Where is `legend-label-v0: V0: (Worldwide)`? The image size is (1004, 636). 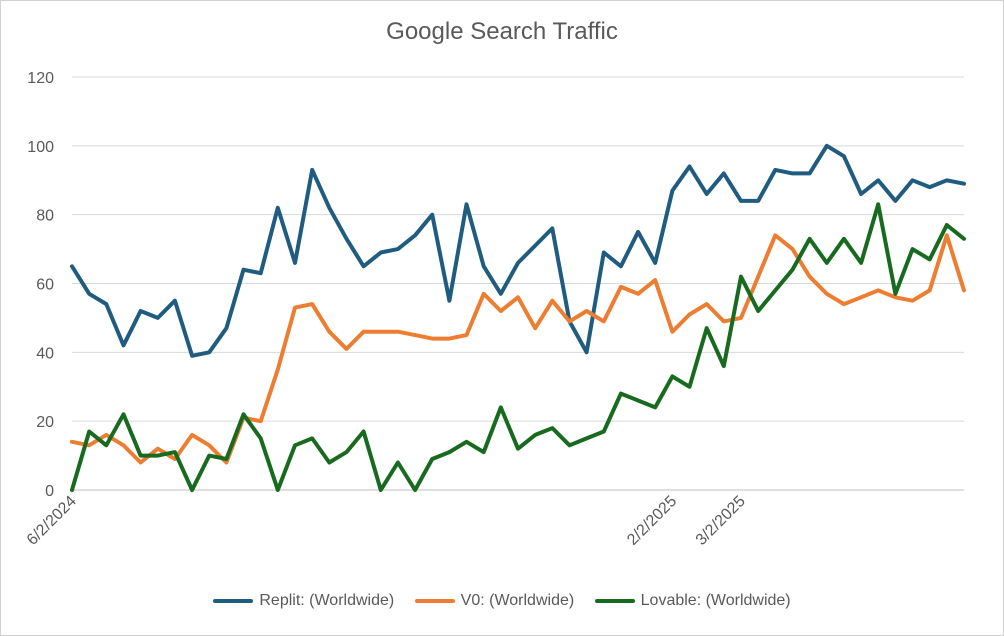 legend-label-v0: V0: (Worldwide) is located at coordinates (517, 600).